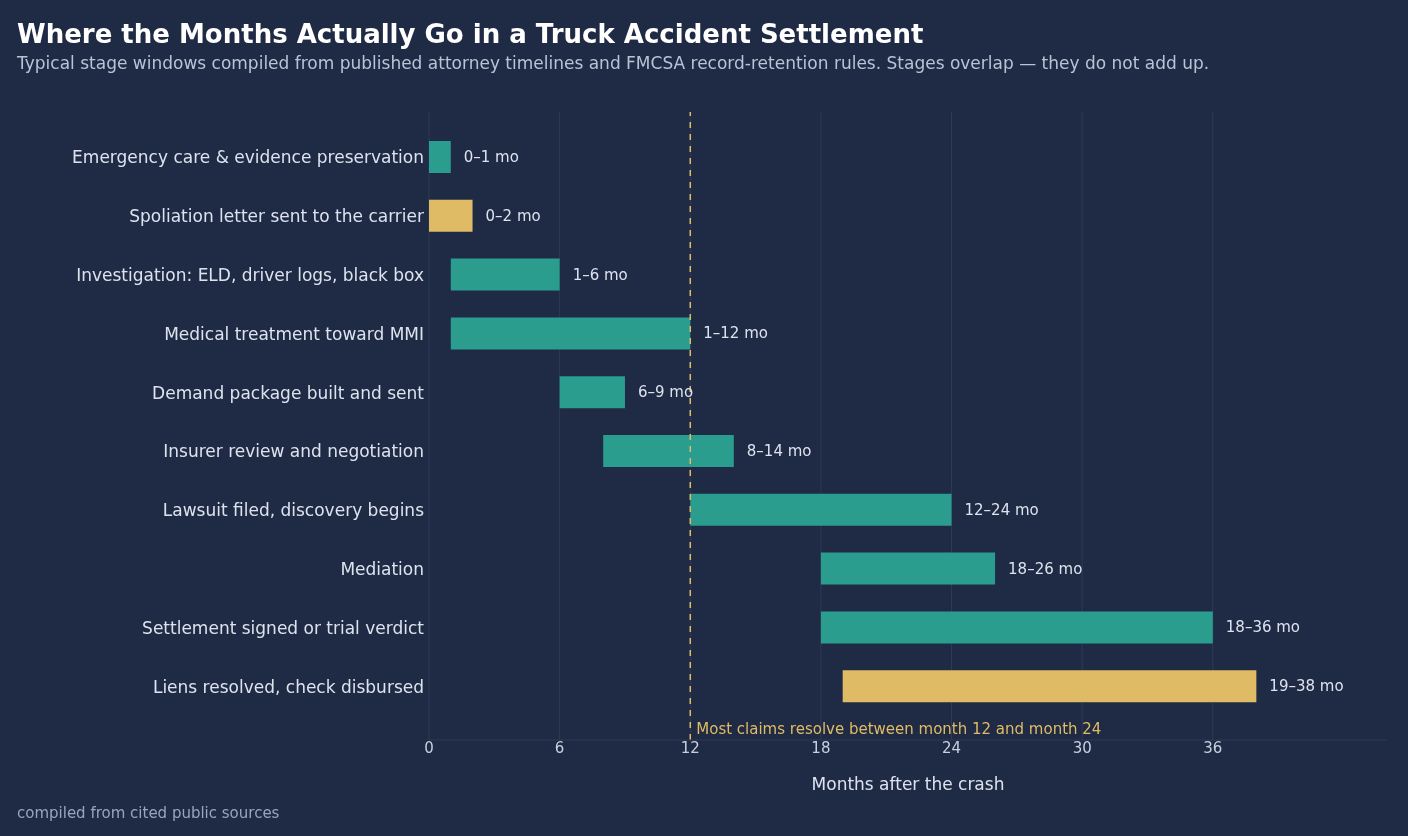 The height and width of the screenshot is (836, 1408). Describe the element at coordinates (665, 392) in the screenshot. I see `data-label: 6–9 mo` at that location.